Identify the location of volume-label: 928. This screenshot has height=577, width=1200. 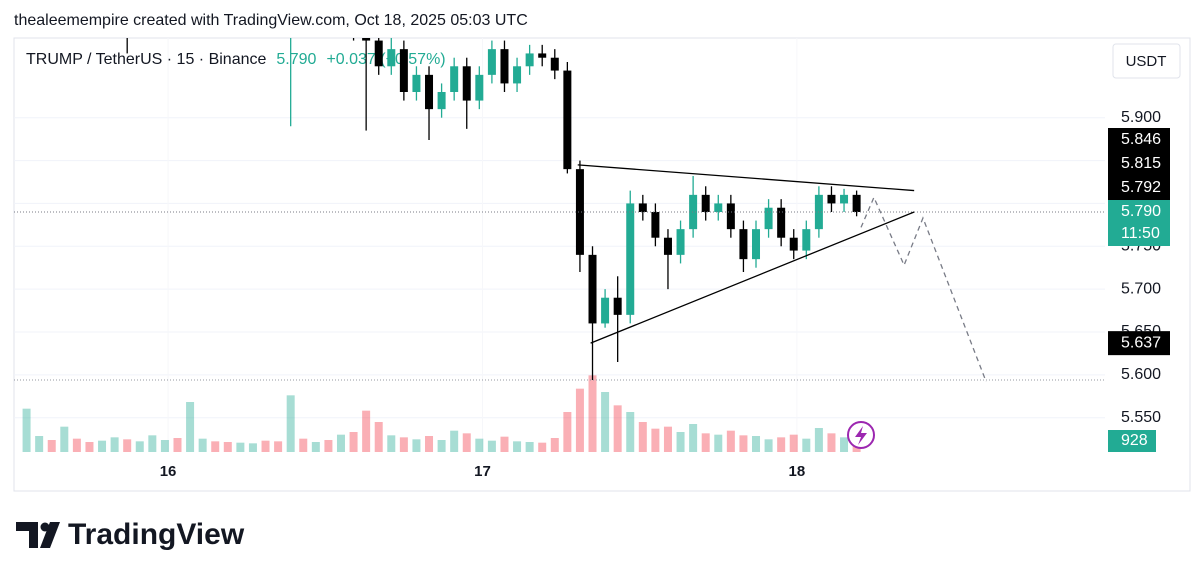
(1134, 440).